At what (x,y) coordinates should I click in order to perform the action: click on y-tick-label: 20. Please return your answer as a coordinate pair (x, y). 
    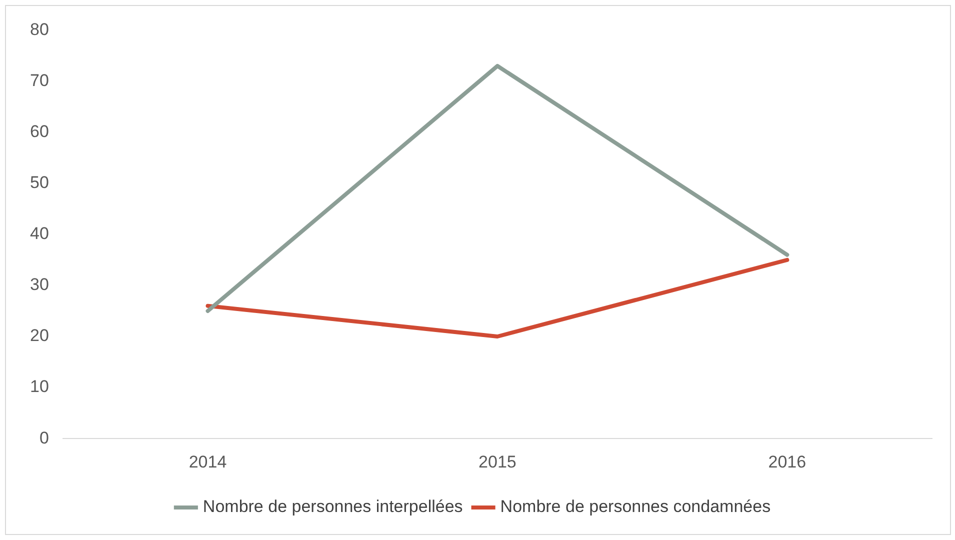
    Looking at the image, I should click on (39, 336).